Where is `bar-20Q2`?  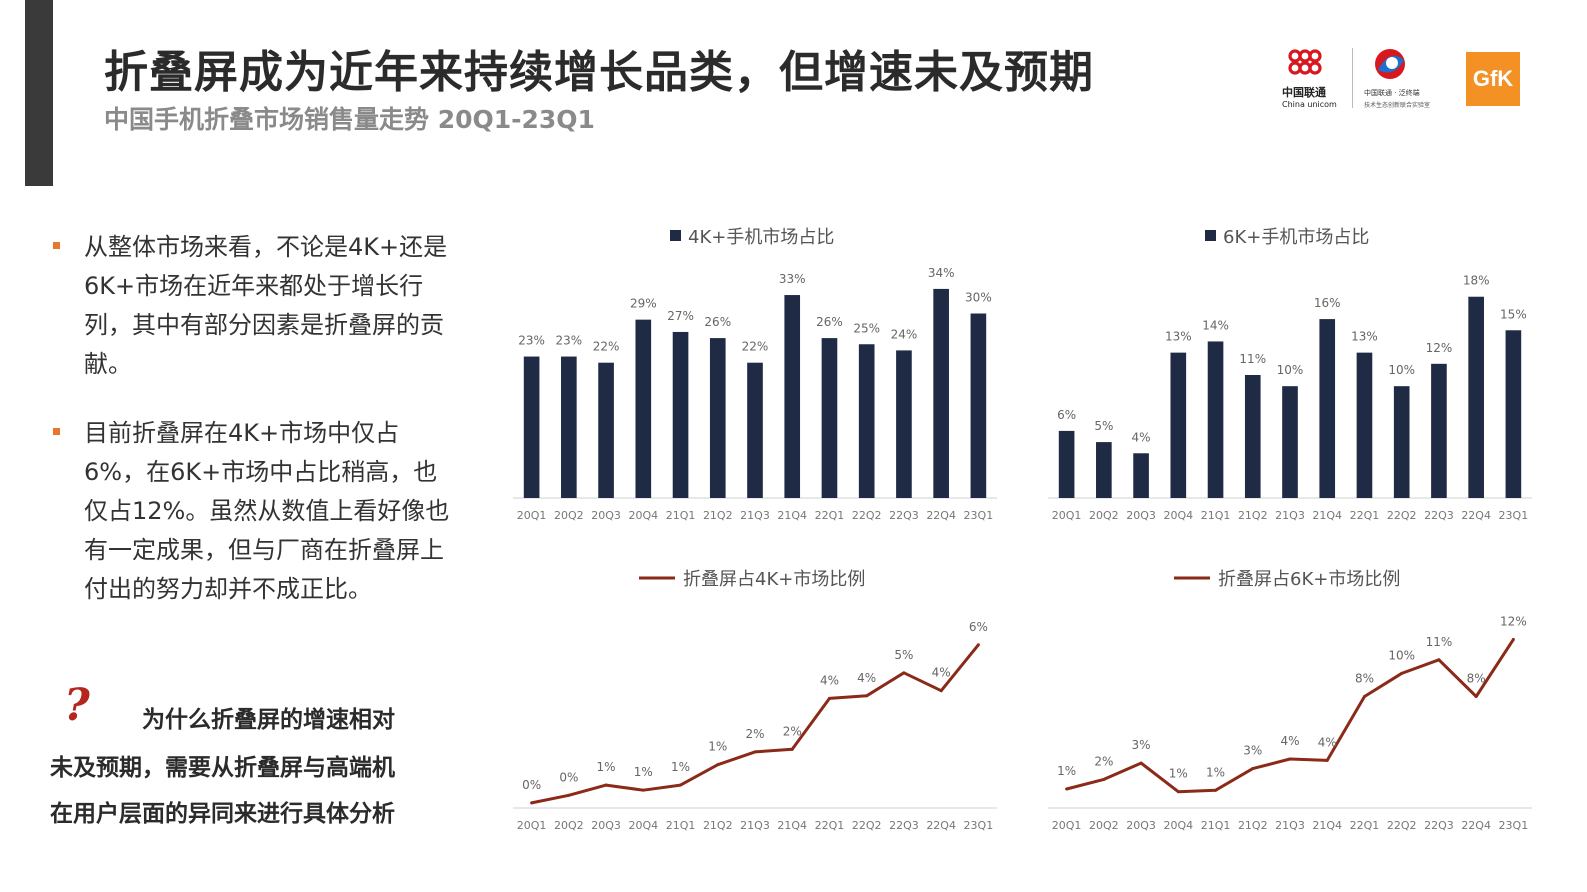 bar-20Q2 is located at coordinates (1104, 470).